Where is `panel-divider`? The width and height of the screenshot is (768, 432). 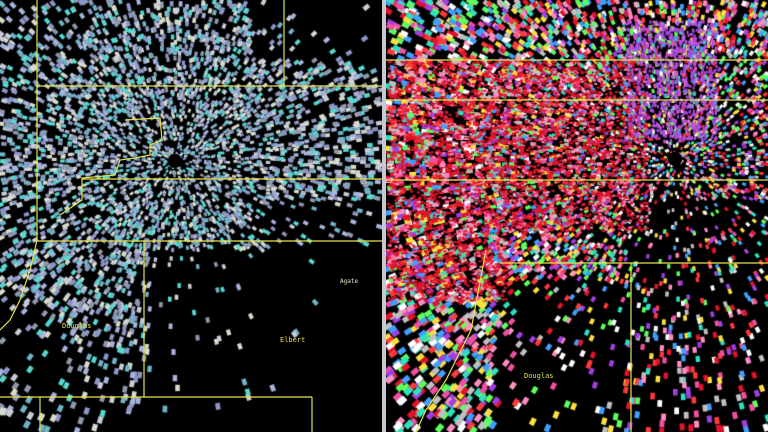
panel-divider is located at coordinates (384, 216).